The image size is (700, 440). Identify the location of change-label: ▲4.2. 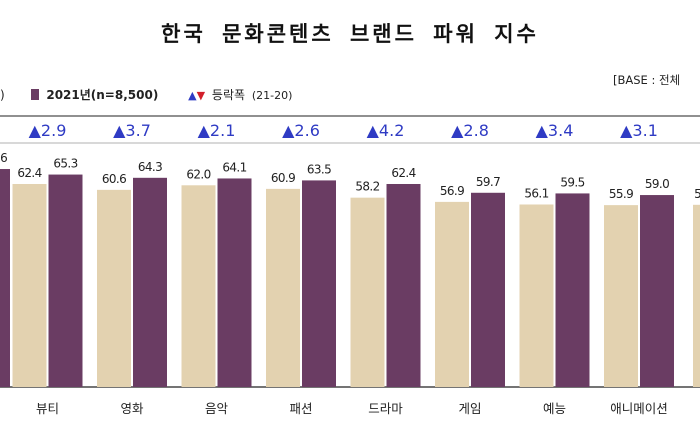
(386, 130).